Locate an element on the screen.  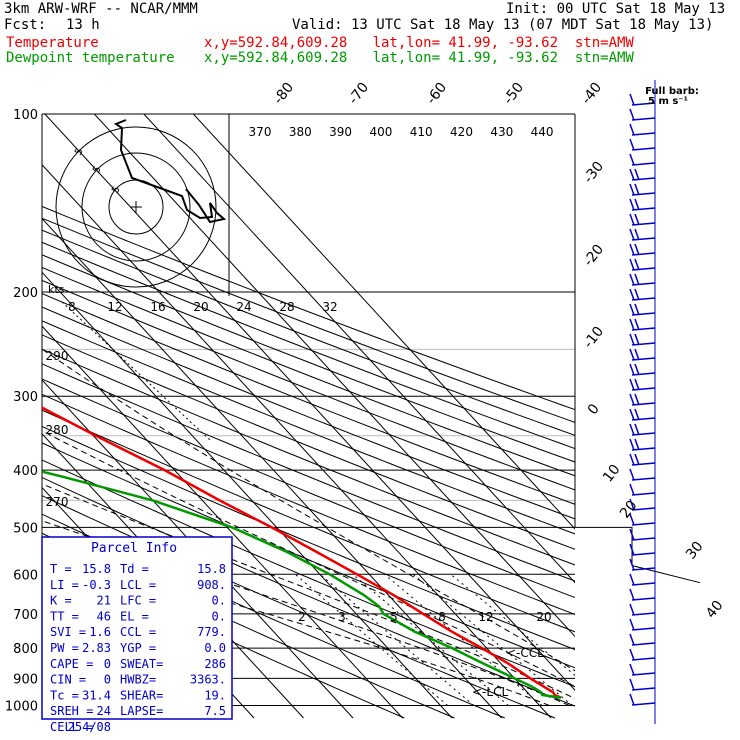
parcel-title: Parcel Info is located at coordinates (134, 548).